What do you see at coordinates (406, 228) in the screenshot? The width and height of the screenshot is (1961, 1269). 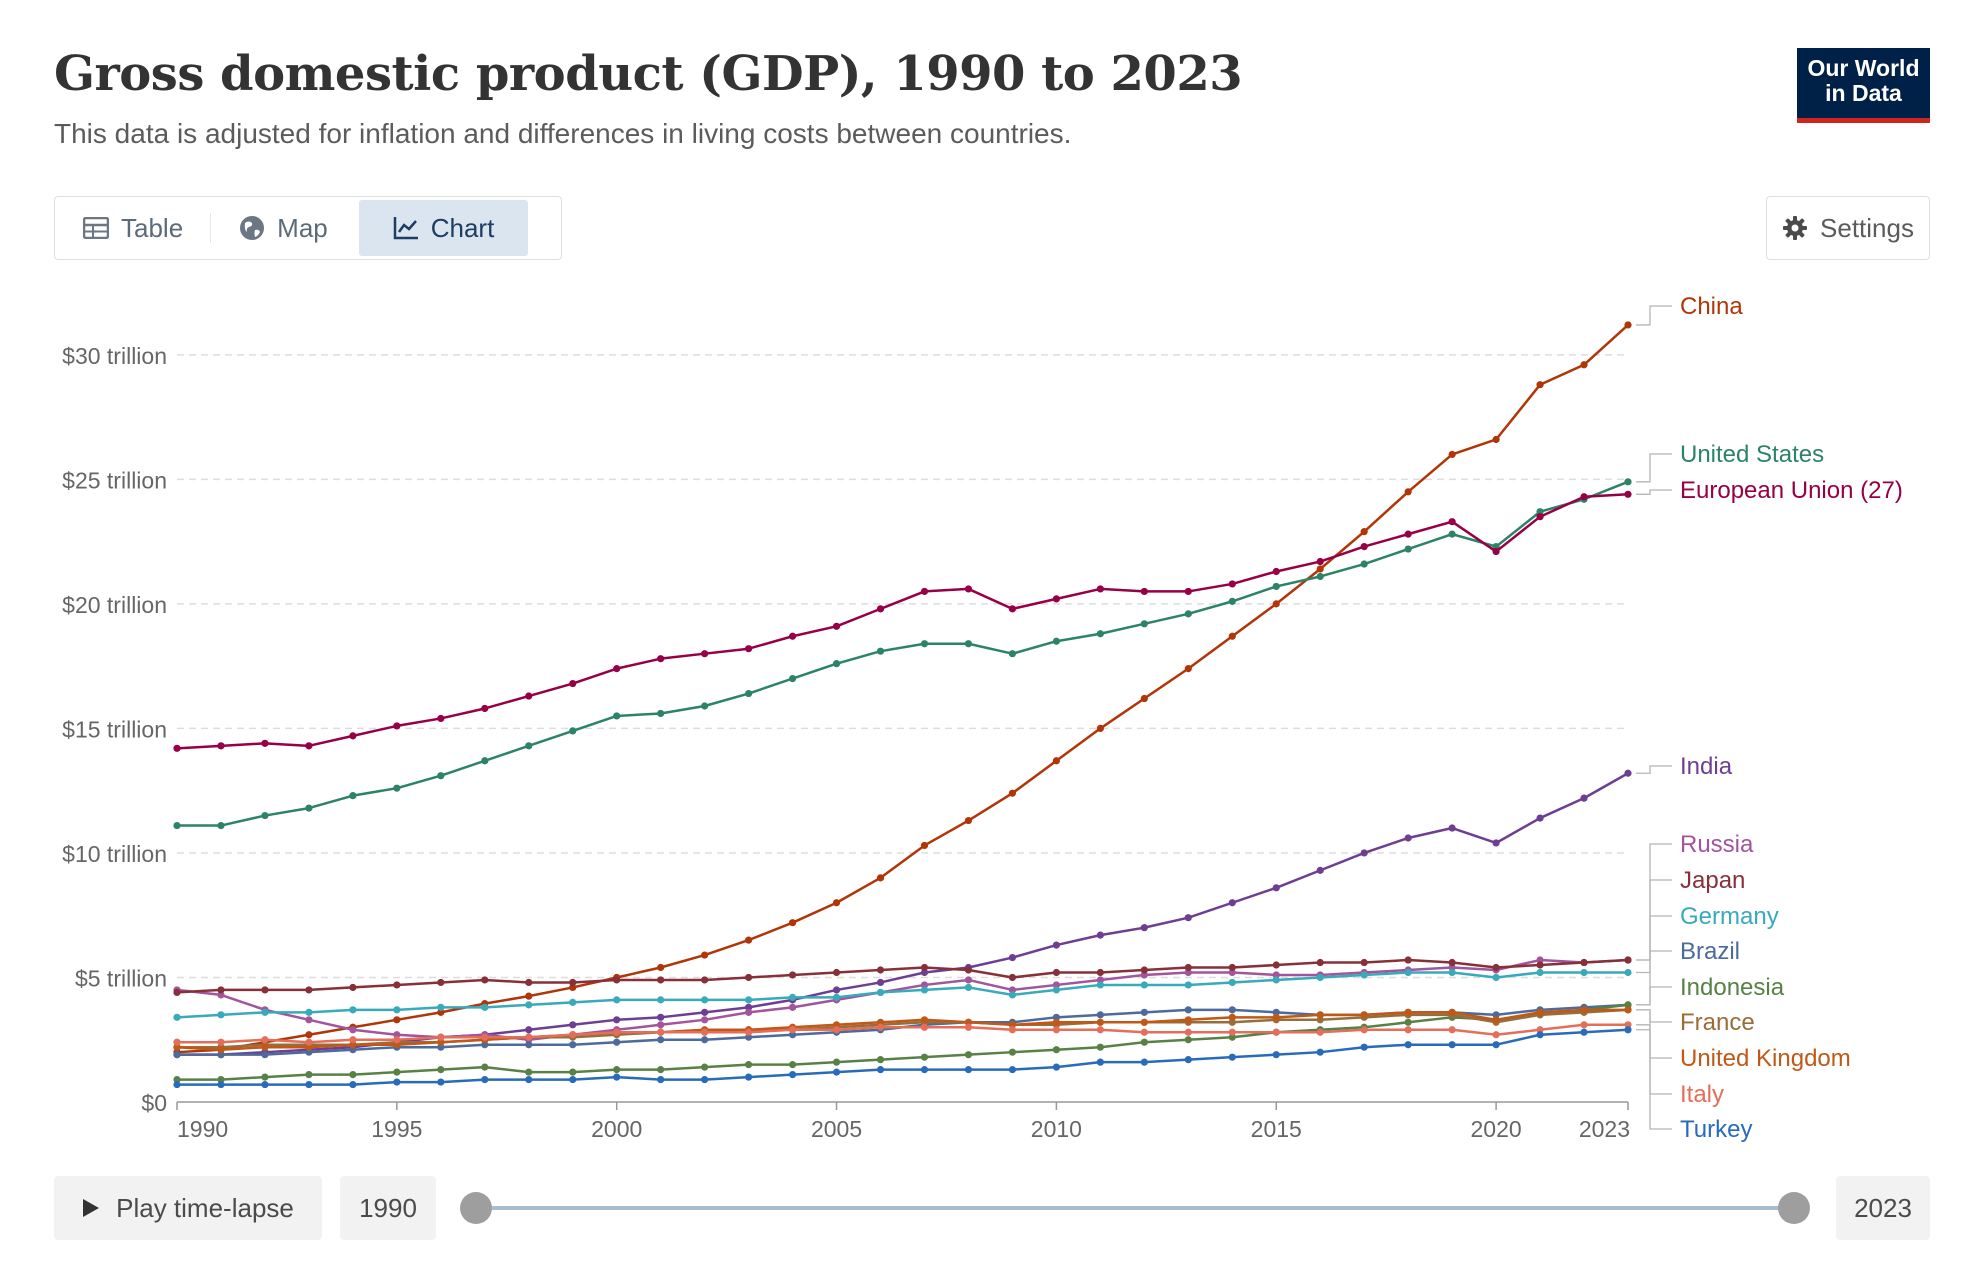 I see `line-chart-icon` at bounding box center [406, 228].